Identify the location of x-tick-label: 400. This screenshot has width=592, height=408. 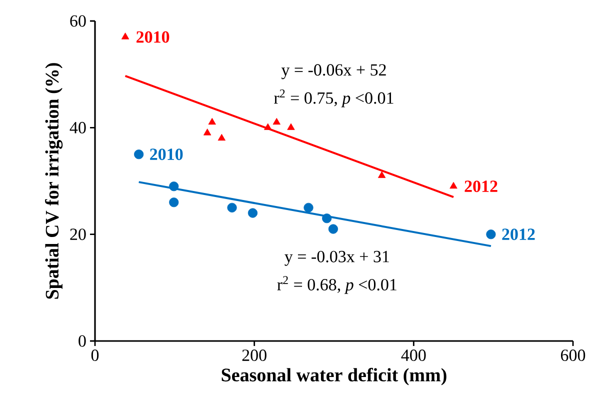
(413, 356).